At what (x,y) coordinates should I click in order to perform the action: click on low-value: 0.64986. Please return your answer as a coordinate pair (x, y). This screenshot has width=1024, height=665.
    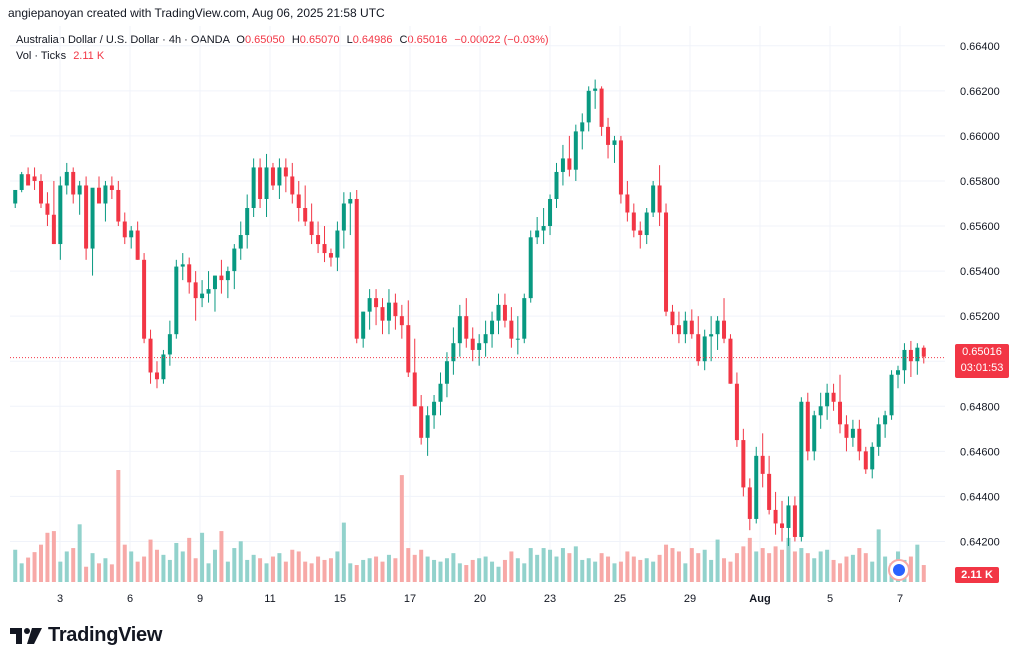
    Looking at the image, I should click on (372, 40).